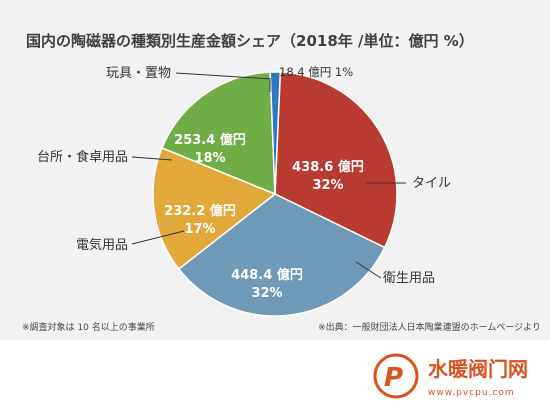  Describe the element at coordinates (281, 255) in the screenshot. I see `pie-slice-sanitary` at that location.